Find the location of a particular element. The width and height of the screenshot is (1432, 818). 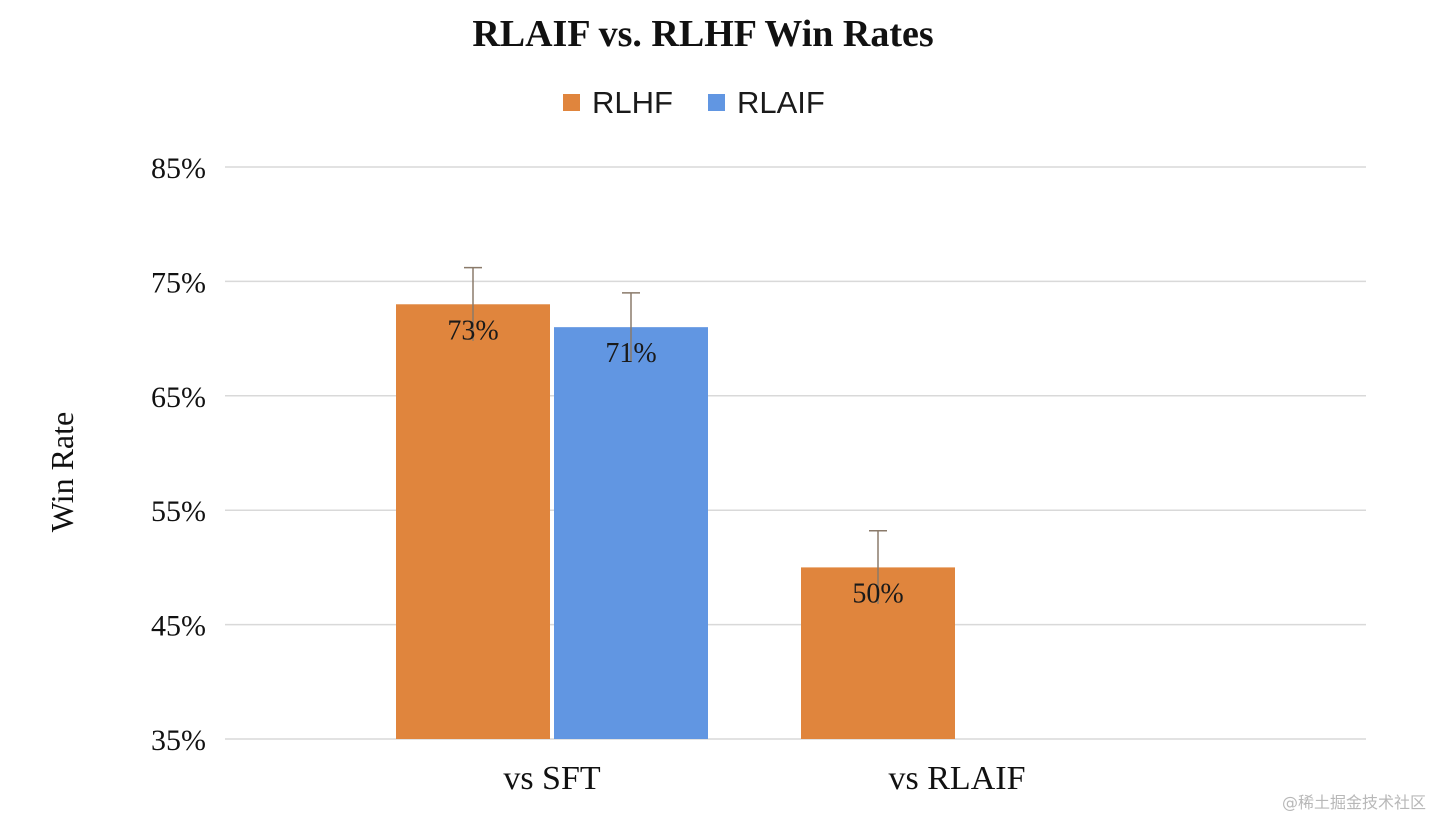

x-axis-categories: vs SFT vs RLAIF is located at coordinates (764, 778).